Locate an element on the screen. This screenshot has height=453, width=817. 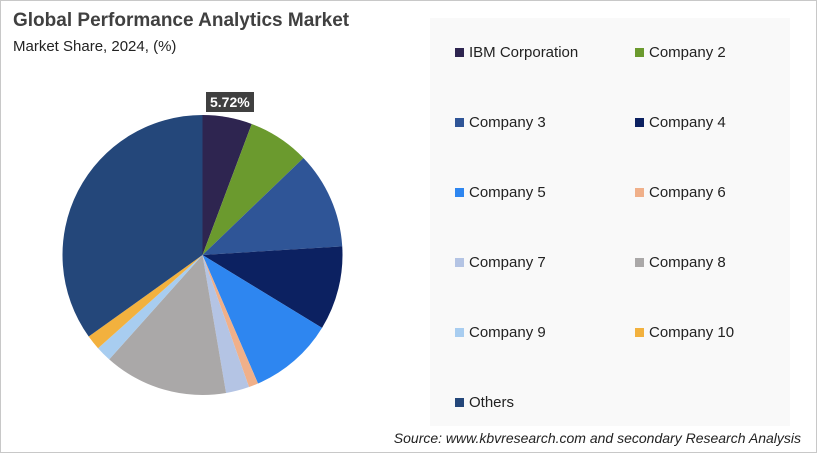
legend-item: Company 3 is located at coordinates (545, 122).